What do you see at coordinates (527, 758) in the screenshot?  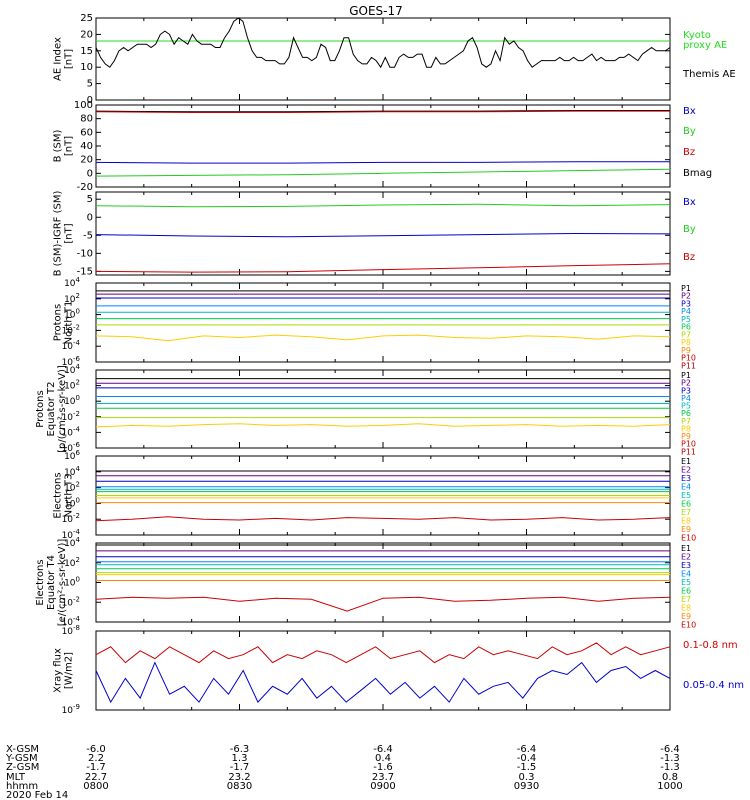 I see `footer-value: -0.4` at bounding box center [527, 758].